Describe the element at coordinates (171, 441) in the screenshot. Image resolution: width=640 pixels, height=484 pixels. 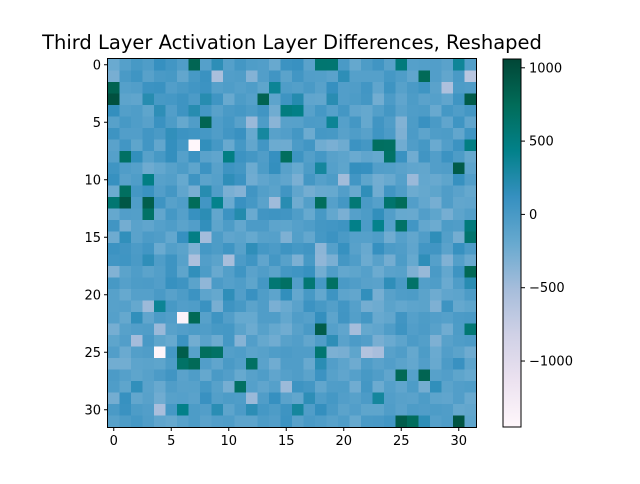
I see `x-tick-label: 5` at that location.